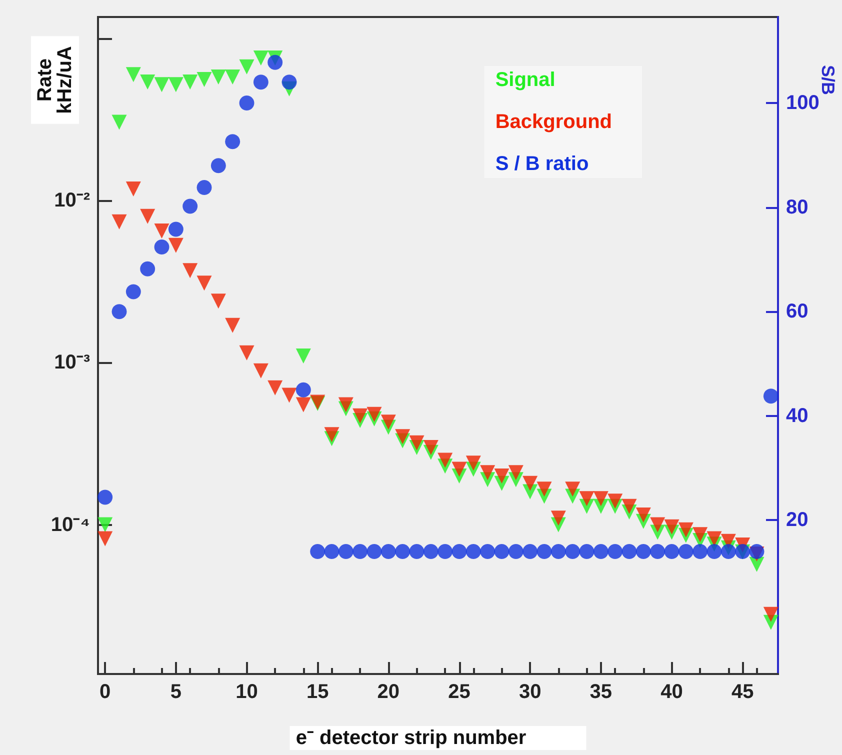  I want to click on text: Background, so click(553, 122).